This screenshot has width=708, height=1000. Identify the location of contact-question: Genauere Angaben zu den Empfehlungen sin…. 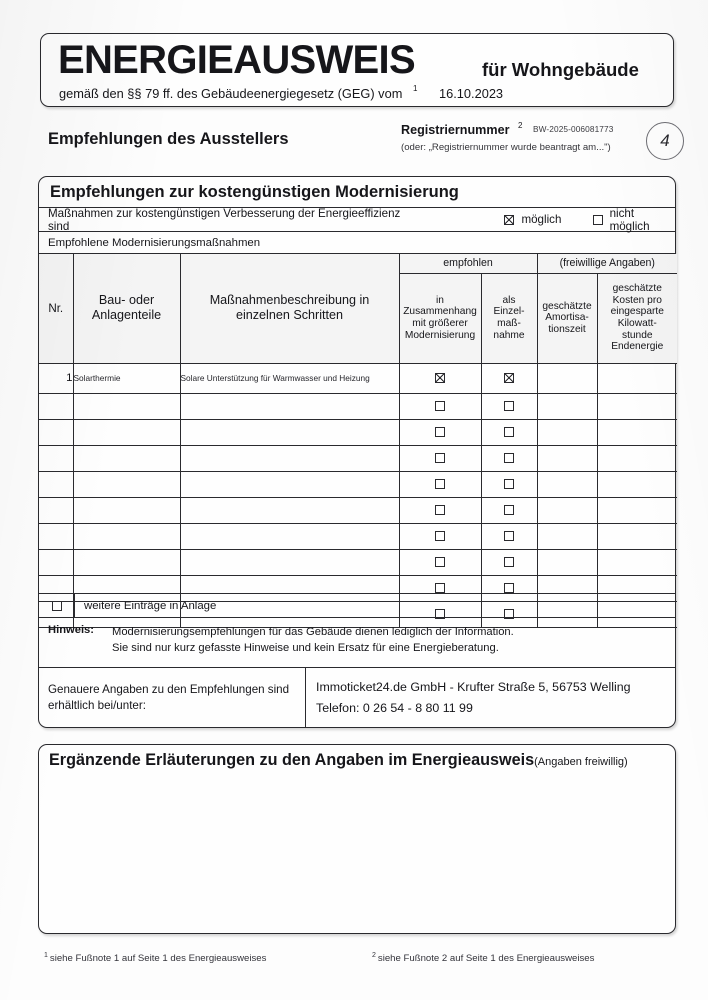
(172, 697).